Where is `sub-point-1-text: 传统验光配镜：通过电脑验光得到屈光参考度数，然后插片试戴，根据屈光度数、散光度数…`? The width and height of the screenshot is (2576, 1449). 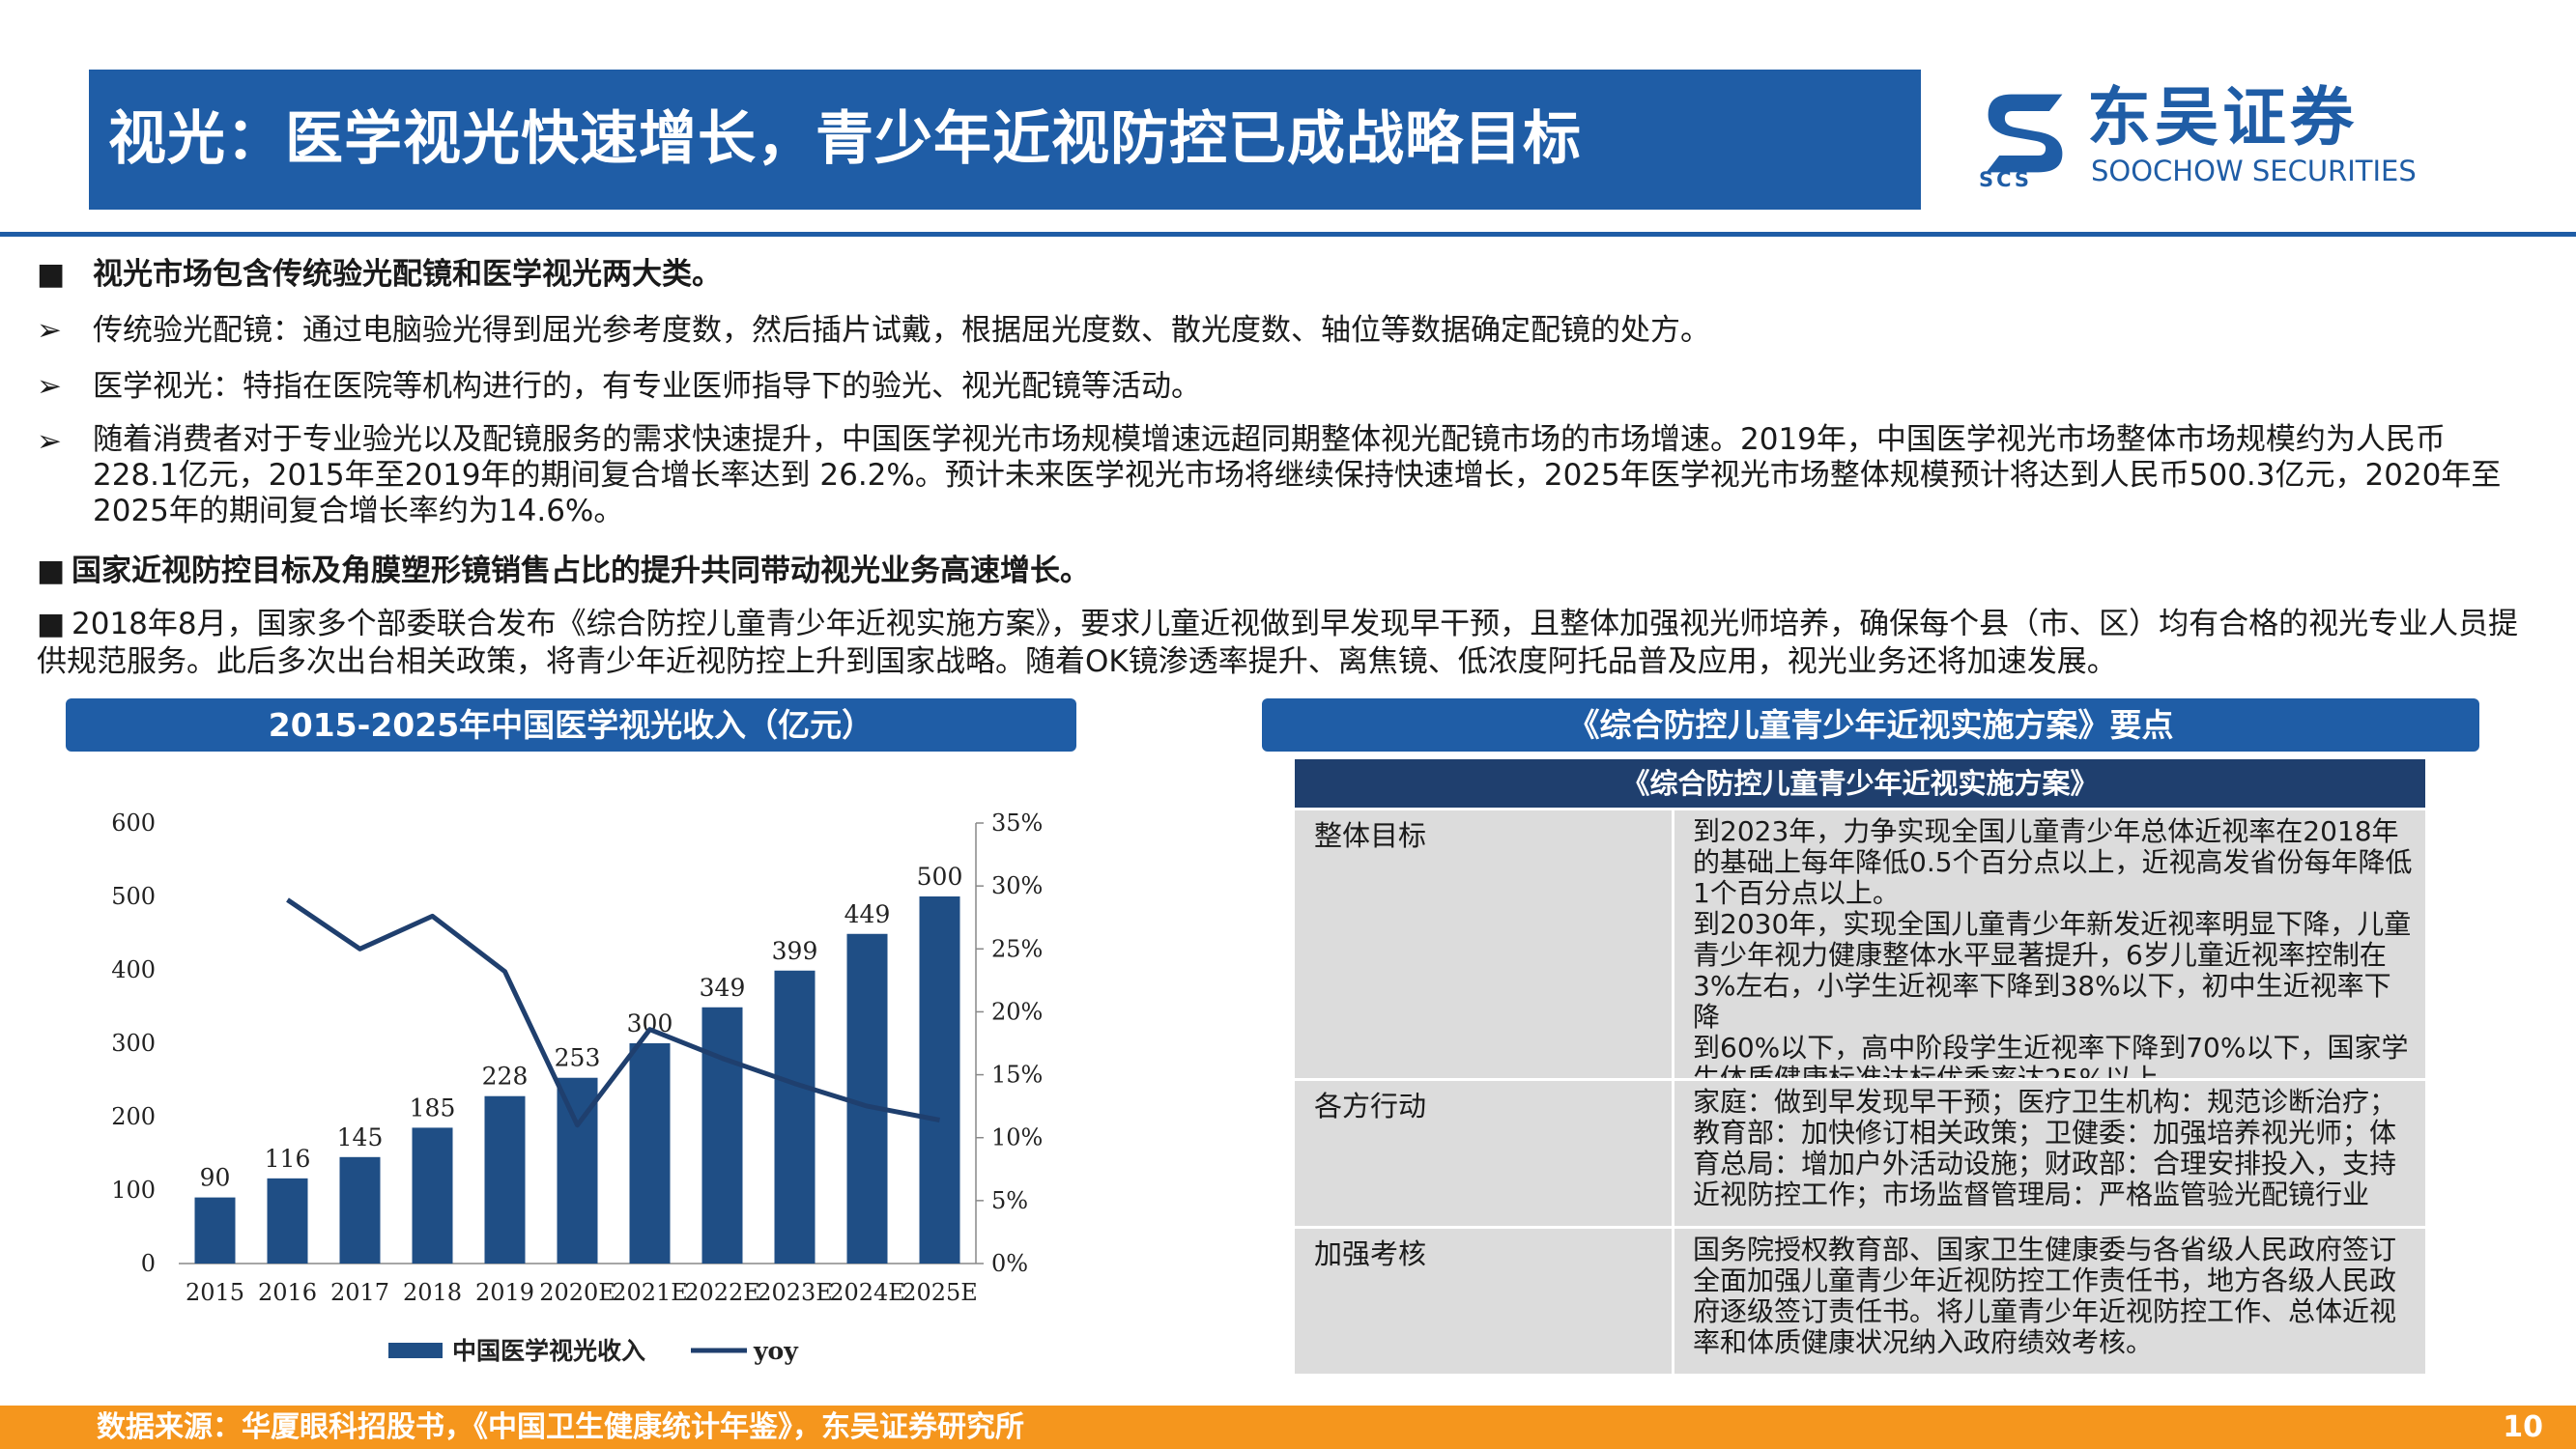
sub-point-1-text: 传统验光配镜：通过电脑验光得到屈光参考度数，然后插片试戴，根据屈光度数、散光度数… is located at coordinates (902, 330).